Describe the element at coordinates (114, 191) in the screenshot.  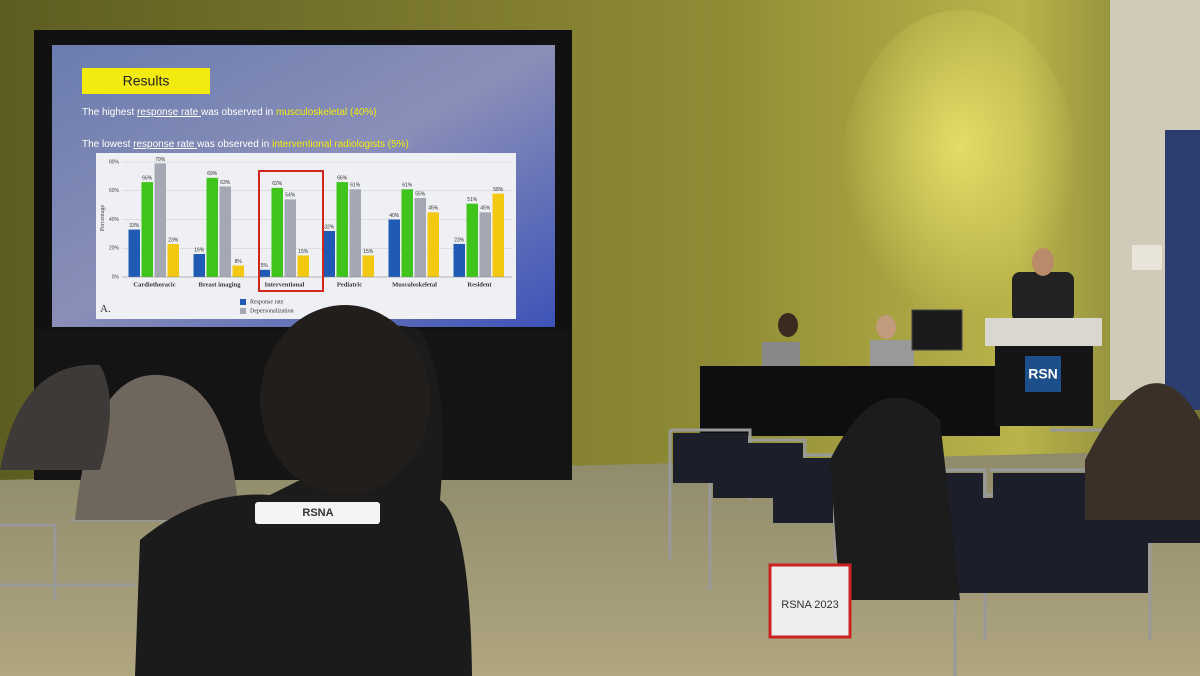
I see `y-tick-label: 60%` at that location.